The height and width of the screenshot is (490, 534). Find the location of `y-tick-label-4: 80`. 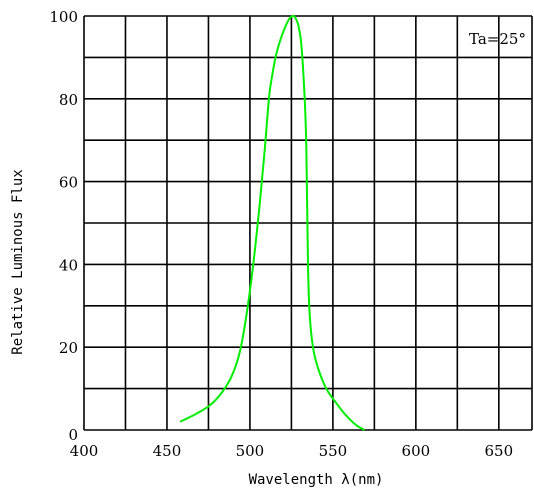

y-tick-label-4: 80 is located at coordinates (68, 100).